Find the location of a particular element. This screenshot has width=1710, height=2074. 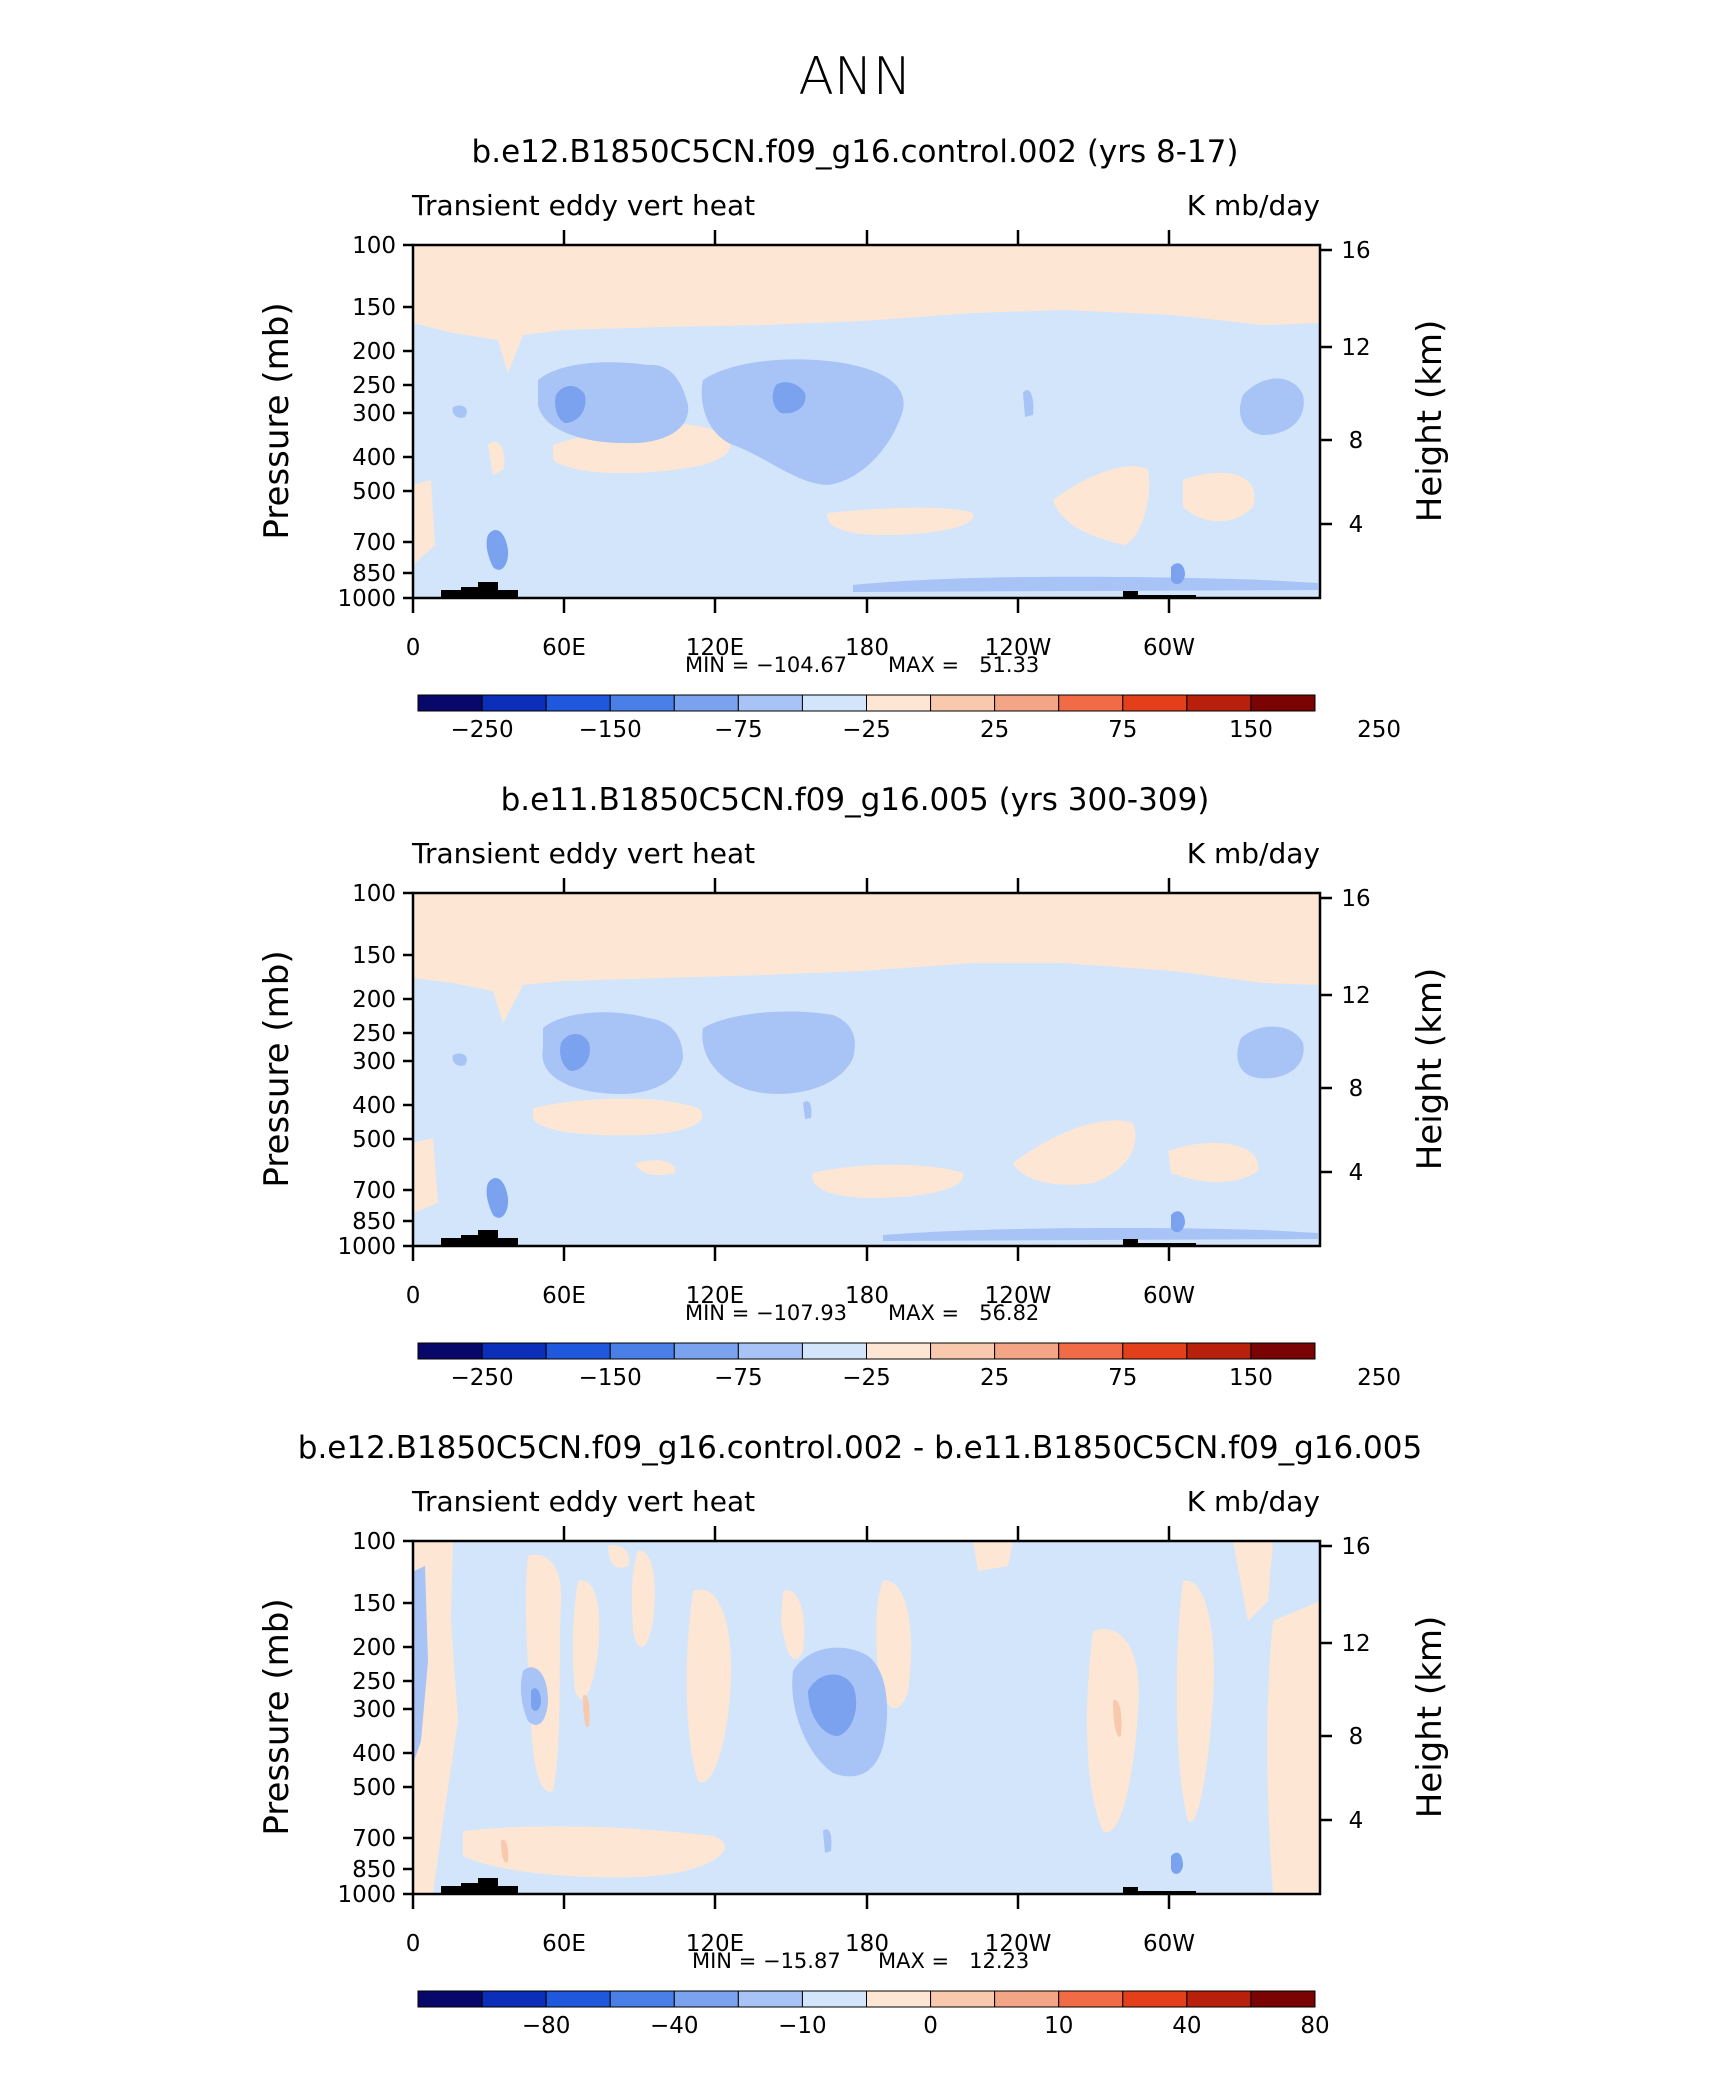

x-tick-label: 60E is located at coordinates (564, 1296).